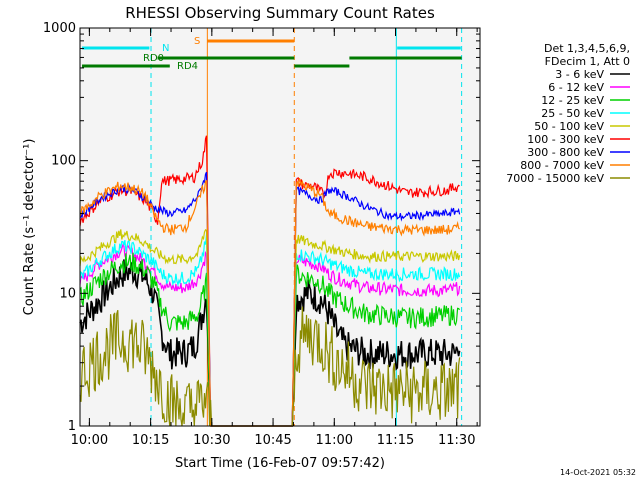 This screenshot has height=480, width=640. I want to click on legend-label: 25 - 50 keV, so click(572, 113).